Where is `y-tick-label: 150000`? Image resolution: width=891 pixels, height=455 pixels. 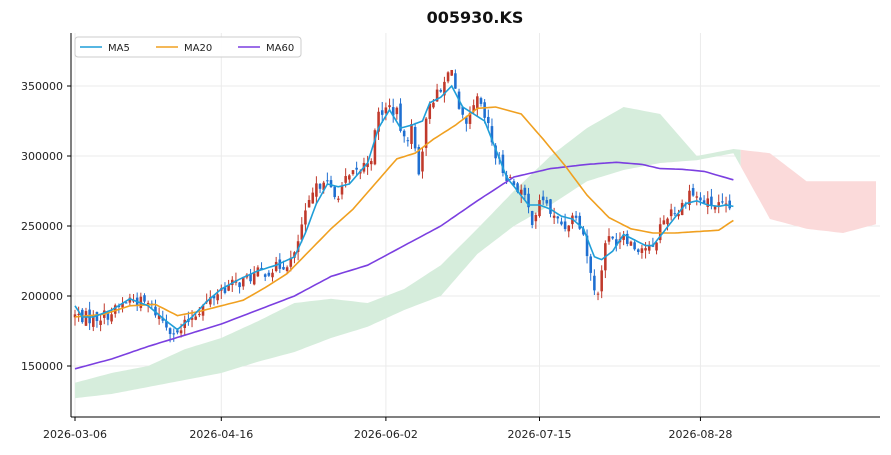
y-tick-label: 150000 is located at coordinates (42, 366).